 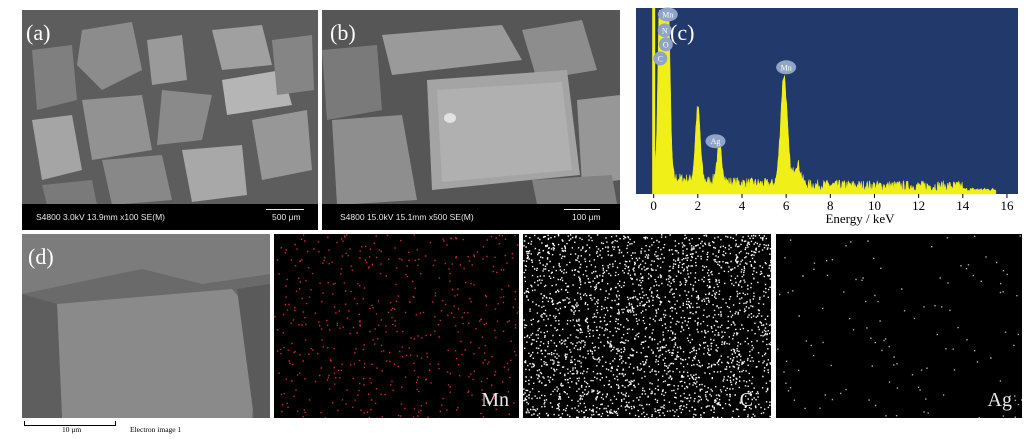 What do you see at coordinates (407, 217) in the screenshot?
I see `sem-info-text-b: S4800 15.0kV 15.1mm x500 SE(M)` at bounding box center [407, 217].